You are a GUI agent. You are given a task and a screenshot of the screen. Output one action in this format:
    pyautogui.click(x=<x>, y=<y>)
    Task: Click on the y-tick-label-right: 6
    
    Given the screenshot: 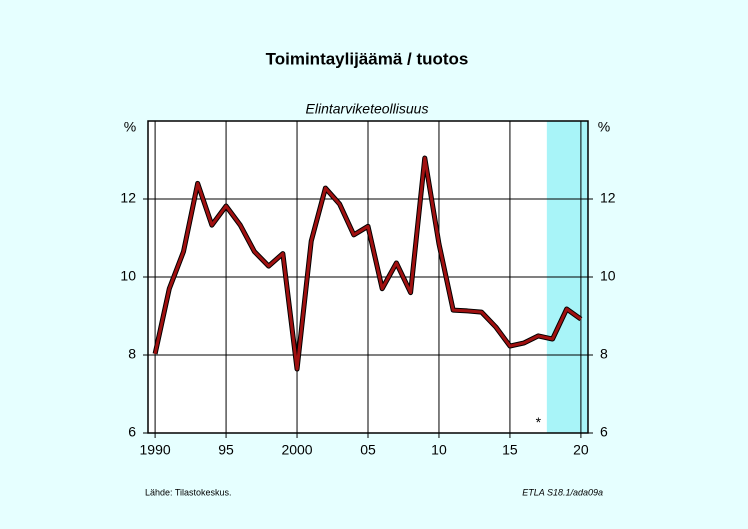 What is the action you would take?
    pyautogui.click(x=604, y=432)
    